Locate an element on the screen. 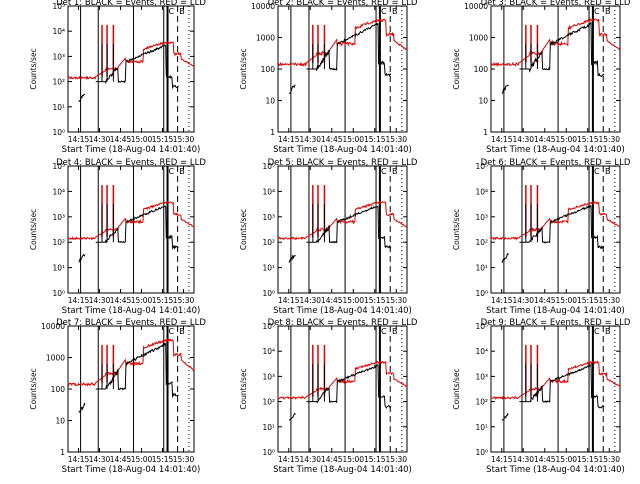 The width and height of the screenshot is (640, 484). panel-title: Det 9: BLACK = Events, RED = LLD is located at coordinates (556, 323).